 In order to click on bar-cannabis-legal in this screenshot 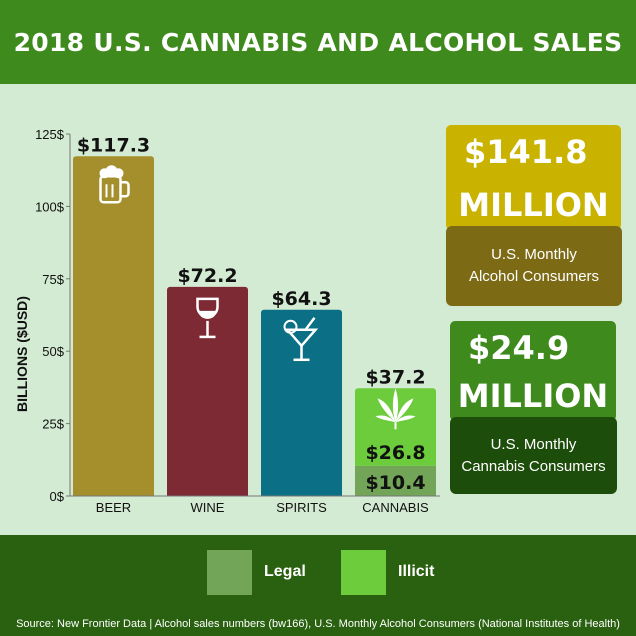, I will do `click(395, 480)`.